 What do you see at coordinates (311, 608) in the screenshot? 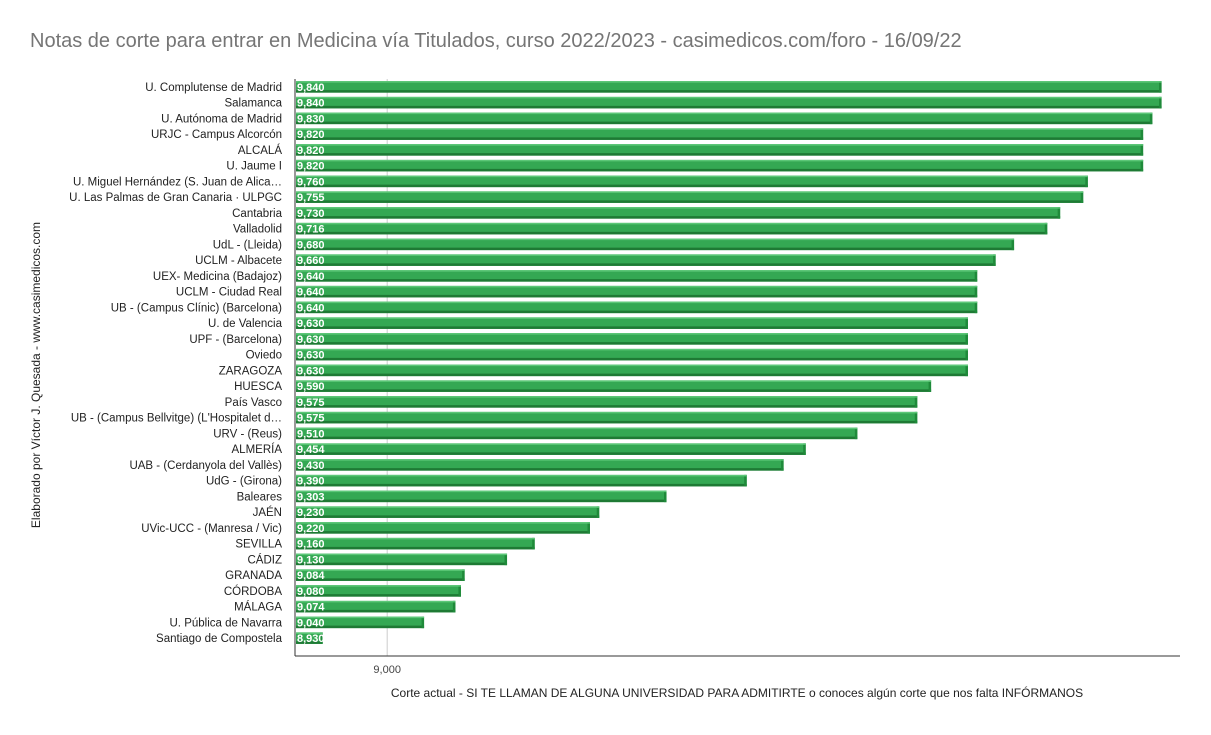
I see `data-label: 9,074` at bounding box center [311, 608].